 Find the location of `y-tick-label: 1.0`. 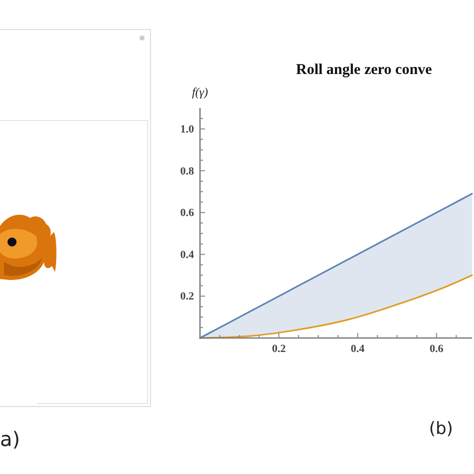

y-tick-label: 1.0 is located at coordinates (187, 129).